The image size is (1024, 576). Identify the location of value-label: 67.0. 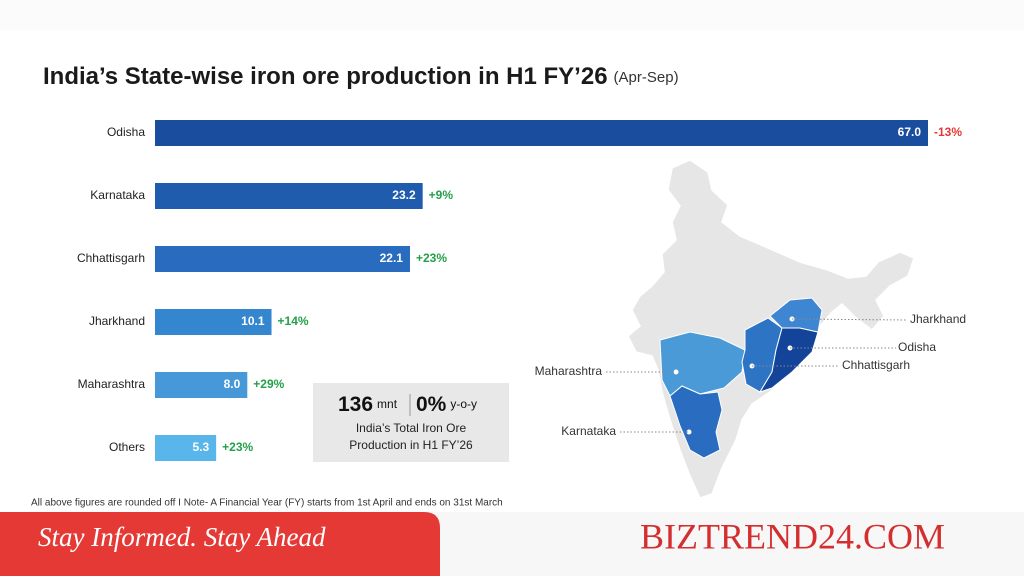
(910, 132).